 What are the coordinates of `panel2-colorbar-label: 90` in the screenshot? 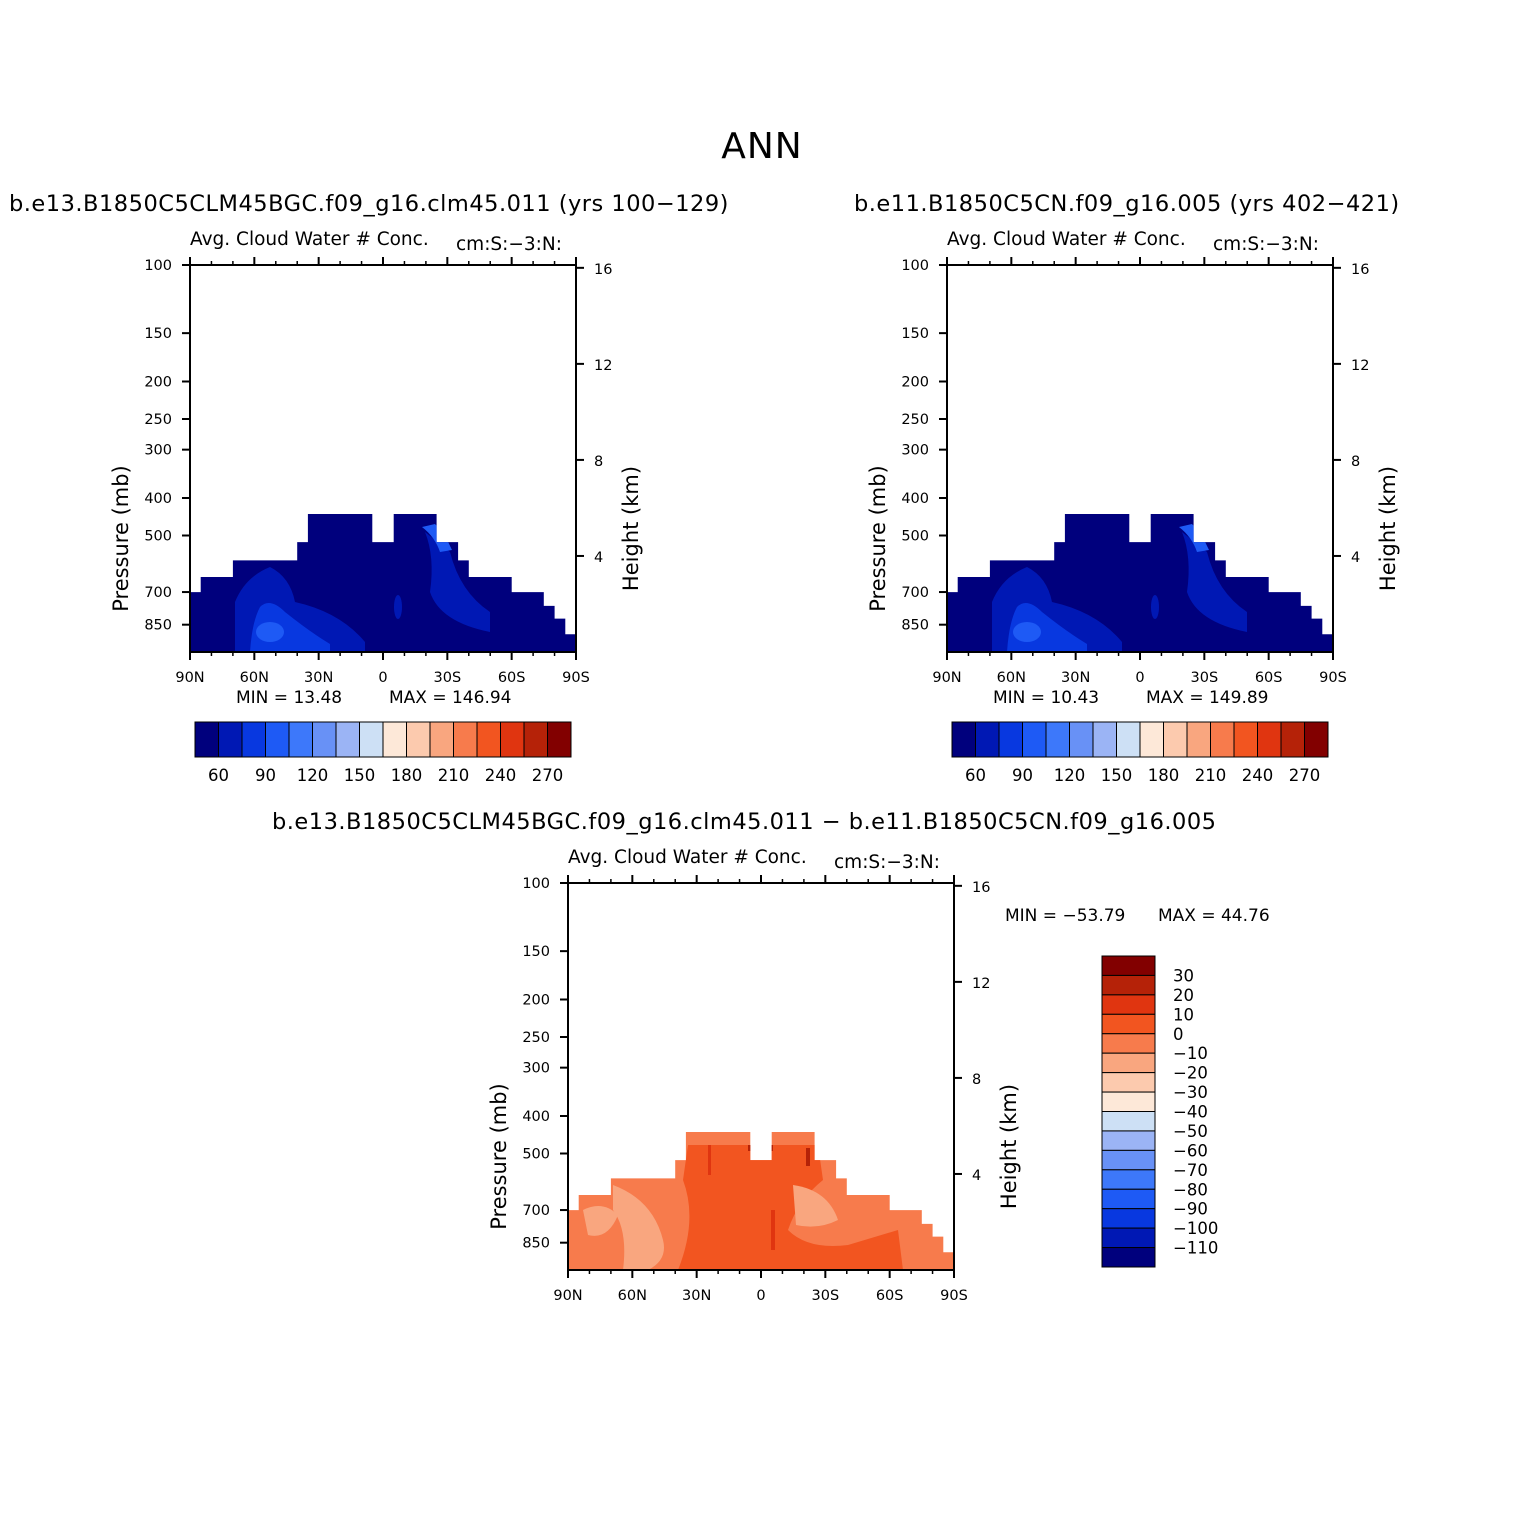 It's located at (1022, 775).